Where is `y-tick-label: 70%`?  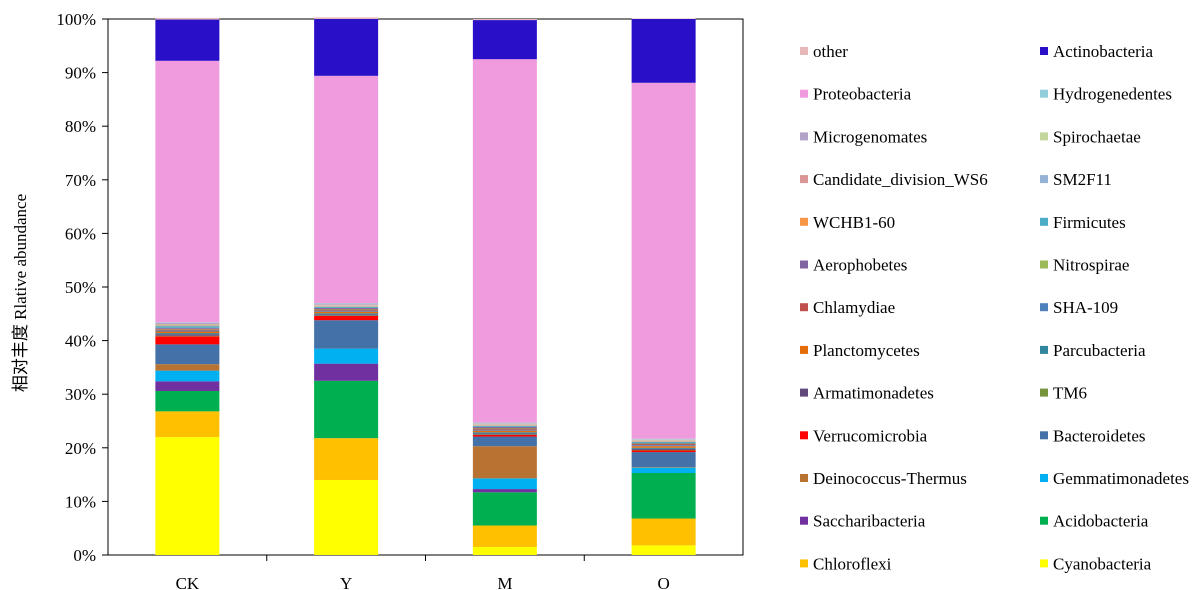 y-tick-label: 70% is located at coordinates (80, 180).